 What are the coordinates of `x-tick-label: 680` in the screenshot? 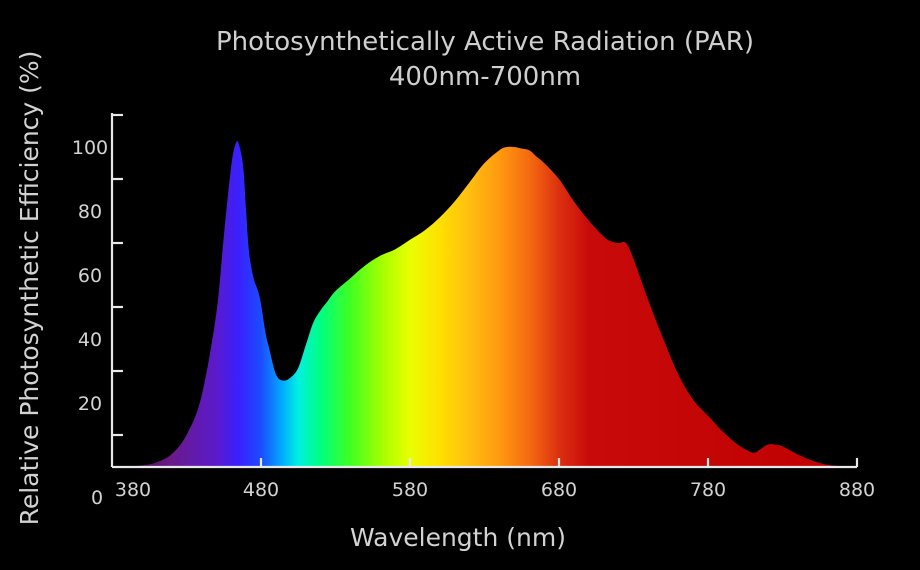 It's located at (559, 490).